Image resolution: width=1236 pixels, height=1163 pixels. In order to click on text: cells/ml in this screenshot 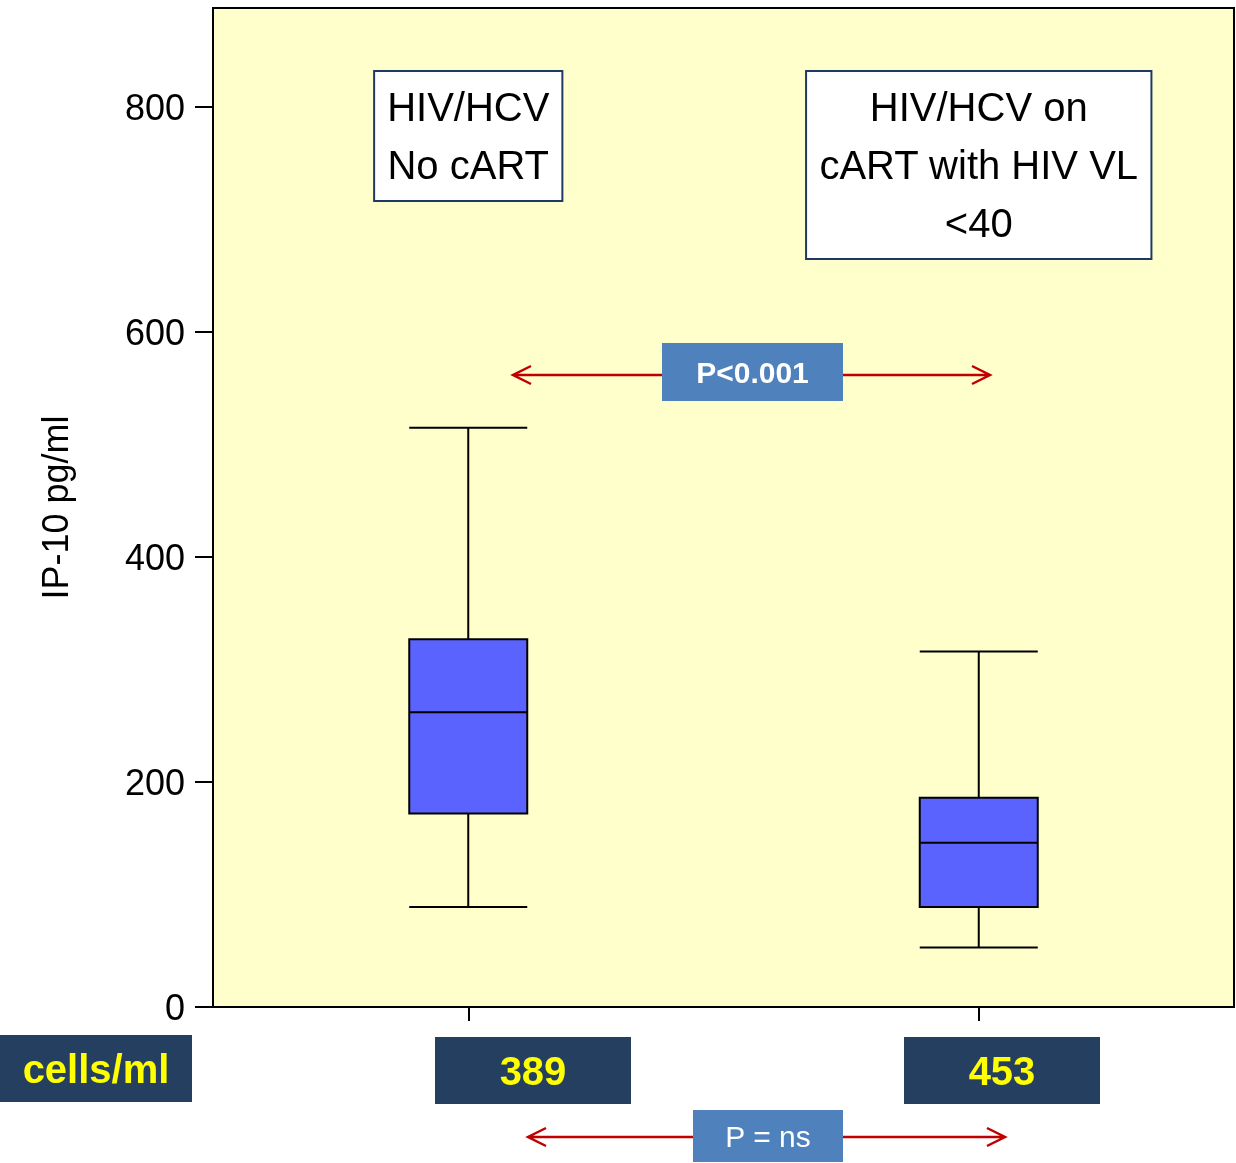, I will do `click(96, 1068)`.